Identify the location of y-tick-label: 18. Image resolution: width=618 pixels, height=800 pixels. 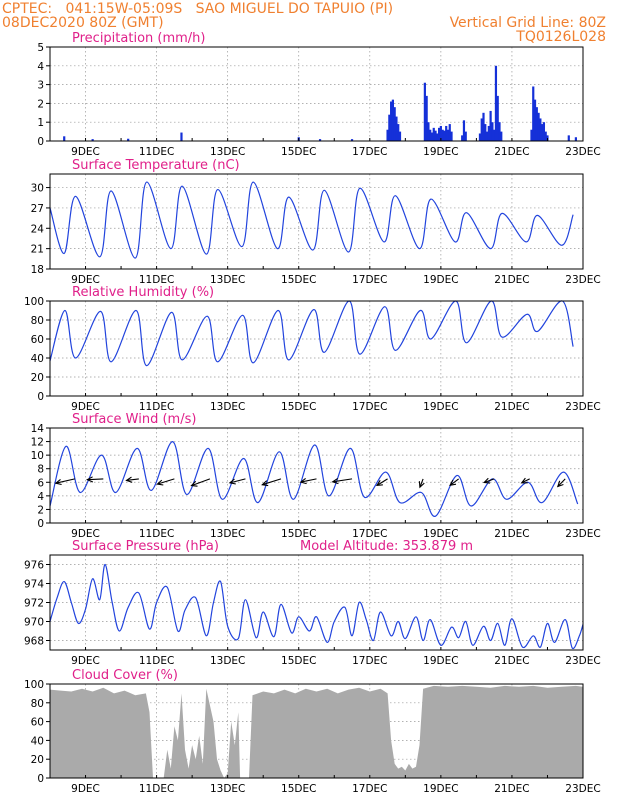
(37, 270).